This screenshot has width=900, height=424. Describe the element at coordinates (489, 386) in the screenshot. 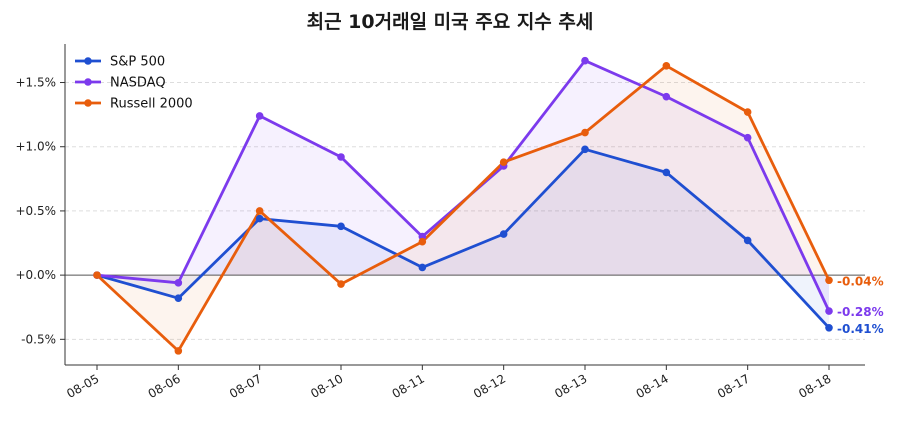

I see `x-tick-label: 08-12` at that location.